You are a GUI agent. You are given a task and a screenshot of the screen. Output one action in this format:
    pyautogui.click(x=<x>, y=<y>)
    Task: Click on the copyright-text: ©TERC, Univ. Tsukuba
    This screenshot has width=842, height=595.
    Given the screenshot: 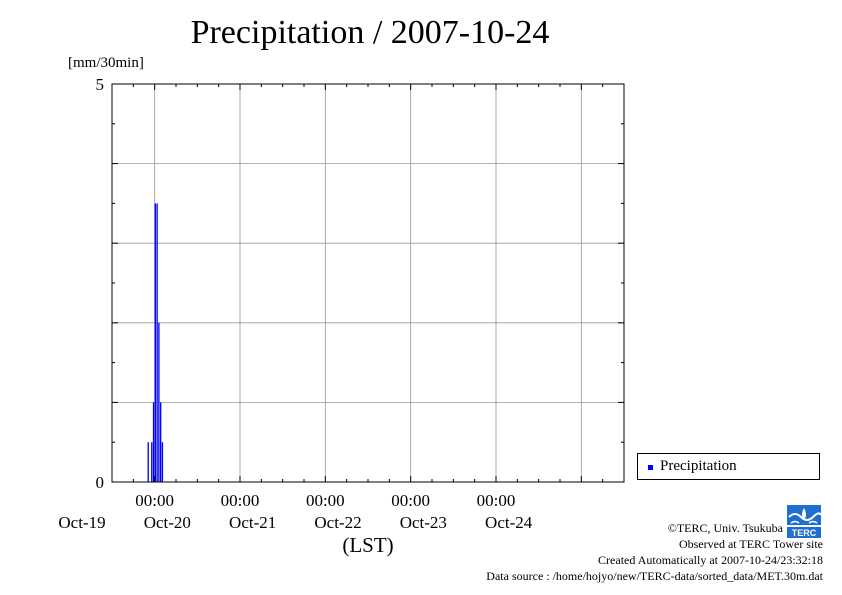 What is the action you would take?
    pyautogui.click(x=725, y=528)
    